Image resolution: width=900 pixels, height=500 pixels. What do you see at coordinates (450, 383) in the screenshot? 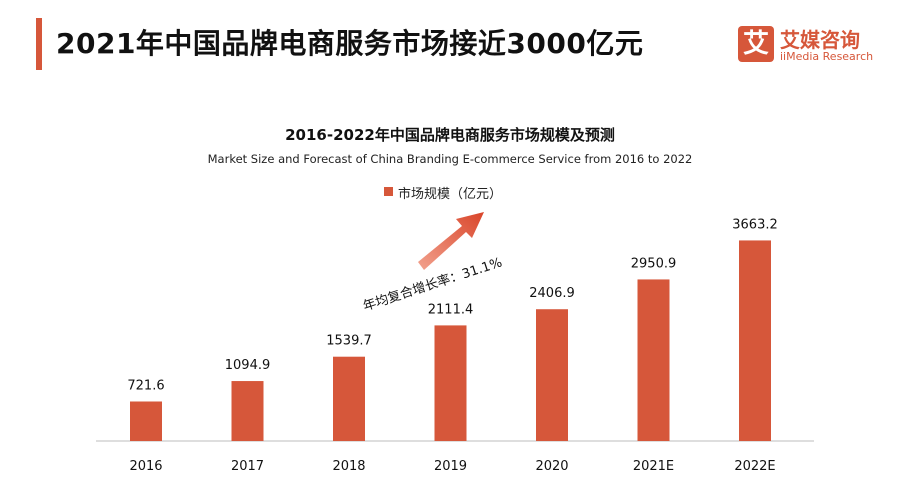
I see `bar-2019` at bounding box center [450, 383].